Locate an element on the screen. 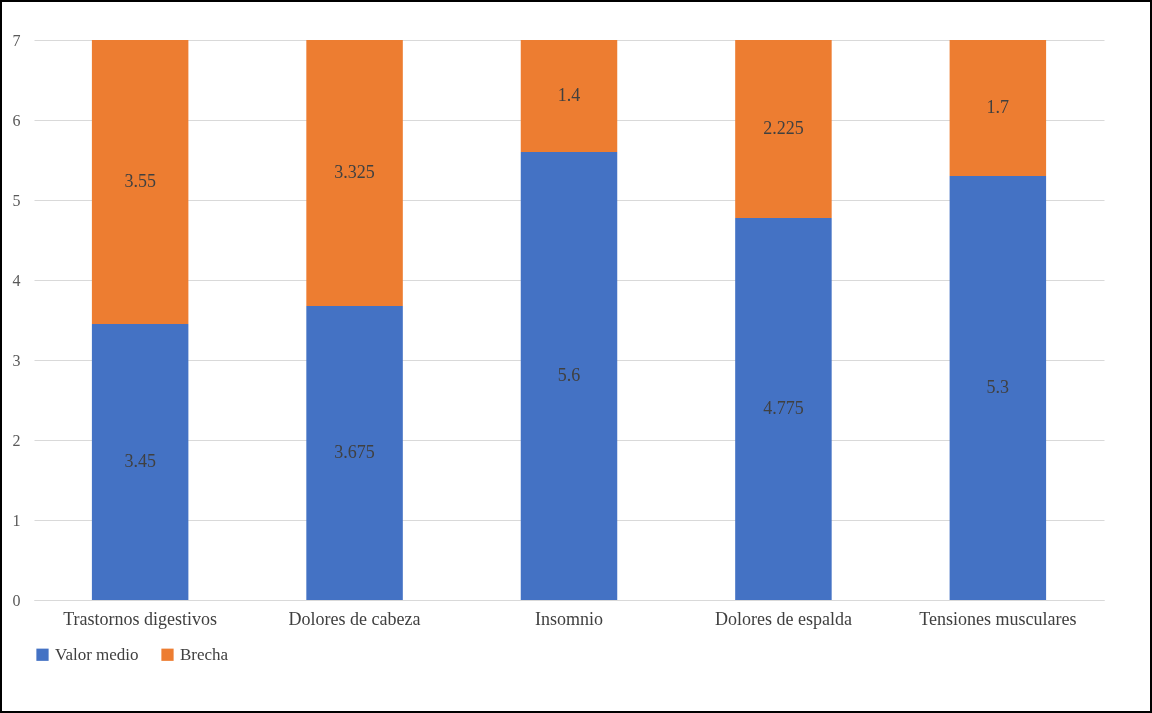  legend-label: Valor medio is located at coordinates (97, 654).